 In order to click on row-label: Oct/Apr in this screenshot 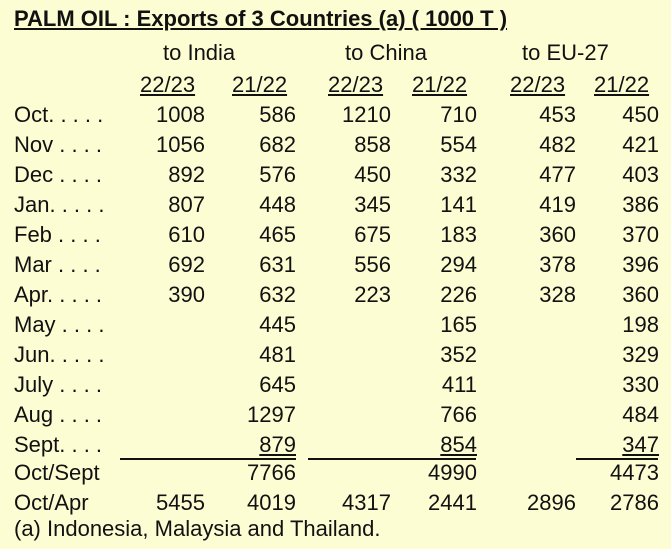, I will do `click(51, 502)`.